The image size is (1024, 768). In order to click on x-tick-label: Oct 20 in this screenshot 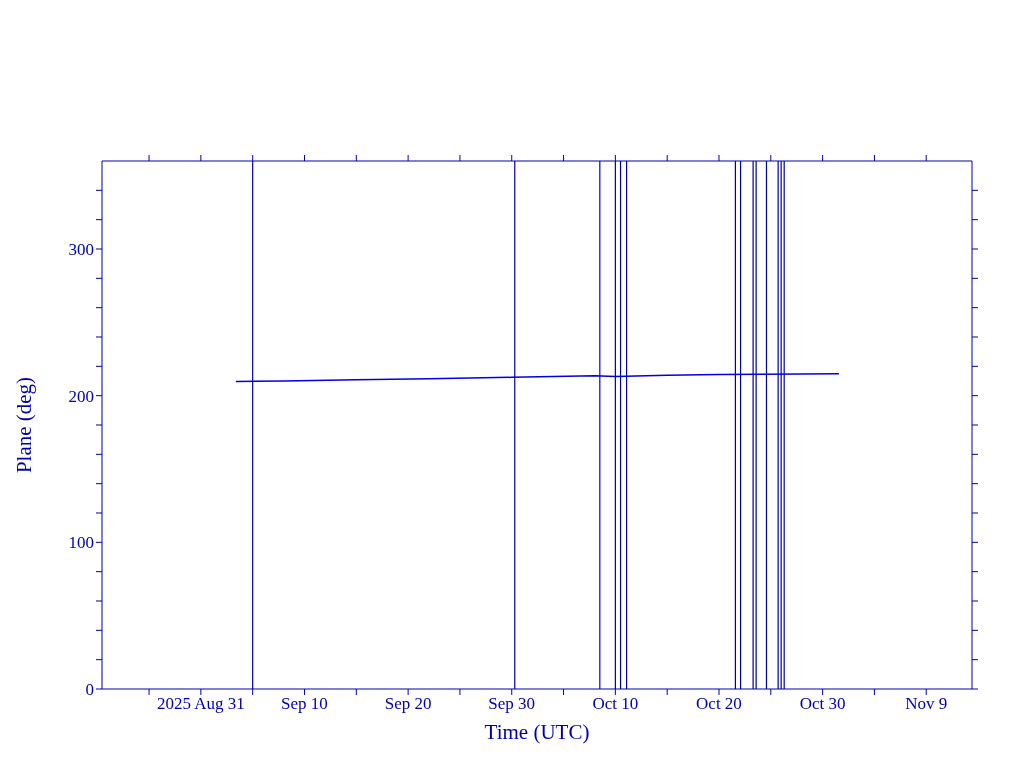, I will do `click(719, 704)`.